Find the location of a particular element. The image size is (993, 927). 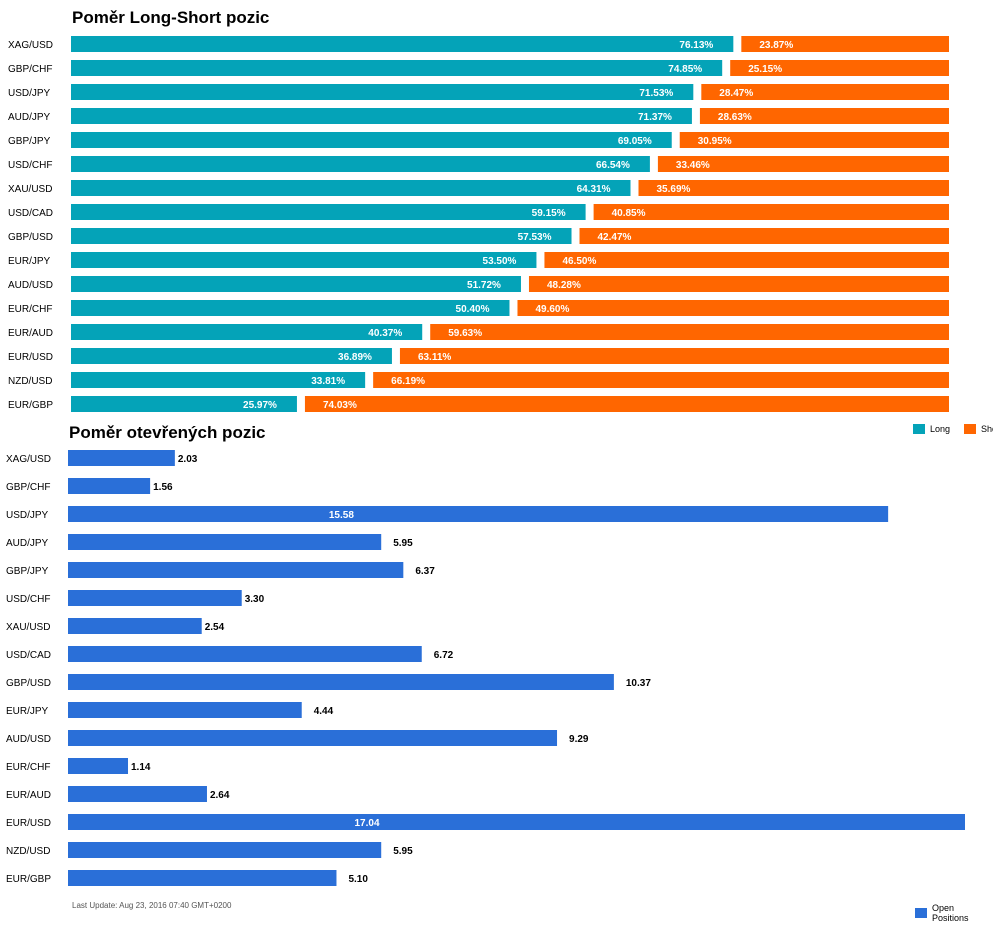

open-positions-legend: Open Positions is located at coordinates (954, 913).